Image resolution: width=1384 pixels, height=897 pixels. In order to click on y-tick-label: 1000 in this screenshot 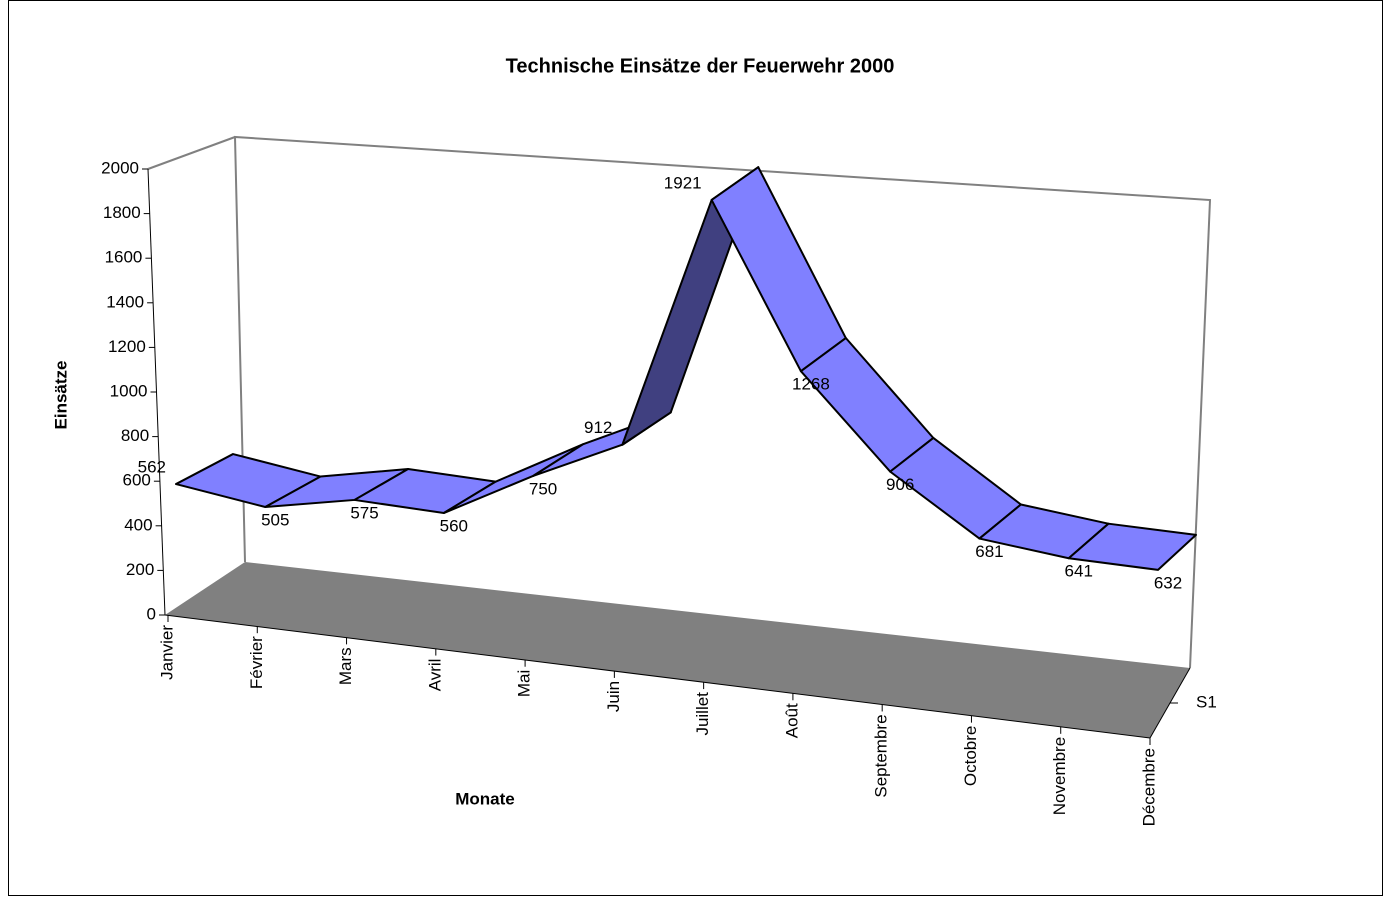, I will do `click(129, 390)`.